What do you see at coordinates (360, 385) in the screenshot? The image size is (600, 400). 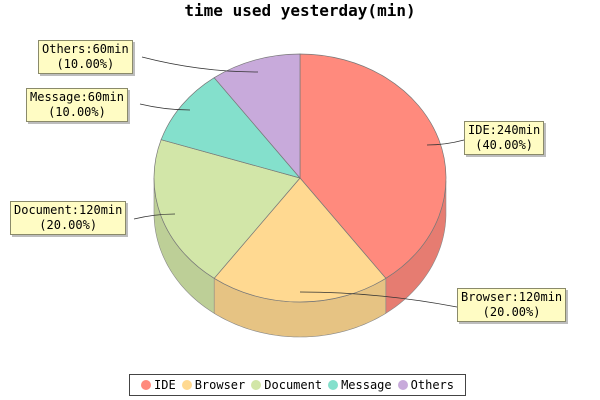 I see `legend-item-message: Message` at bounding box center [360, 385].